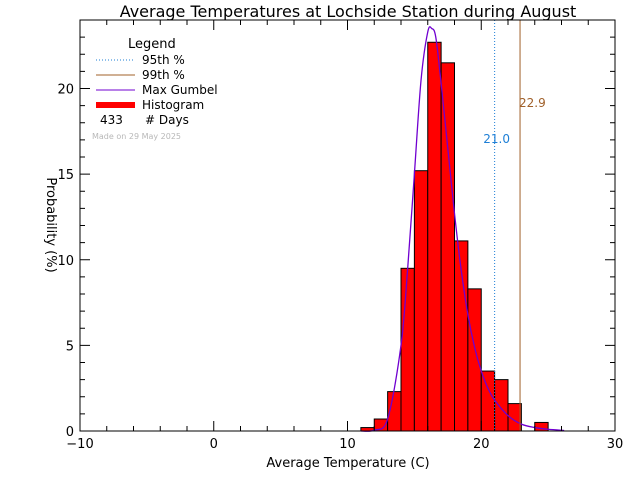 The width and height of the screenshot is (640, 485). I want to click on made-on-note: Made on 29 May 2025, so click(136, 136).